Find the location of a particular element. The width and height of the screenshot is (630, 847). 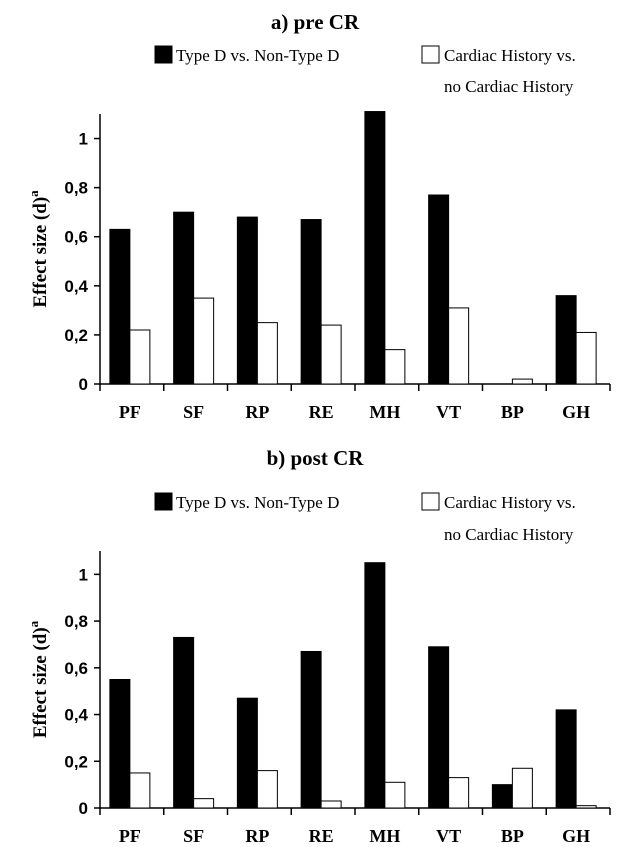

chart-title: a) pre CR is located at coordinates (315, 22).